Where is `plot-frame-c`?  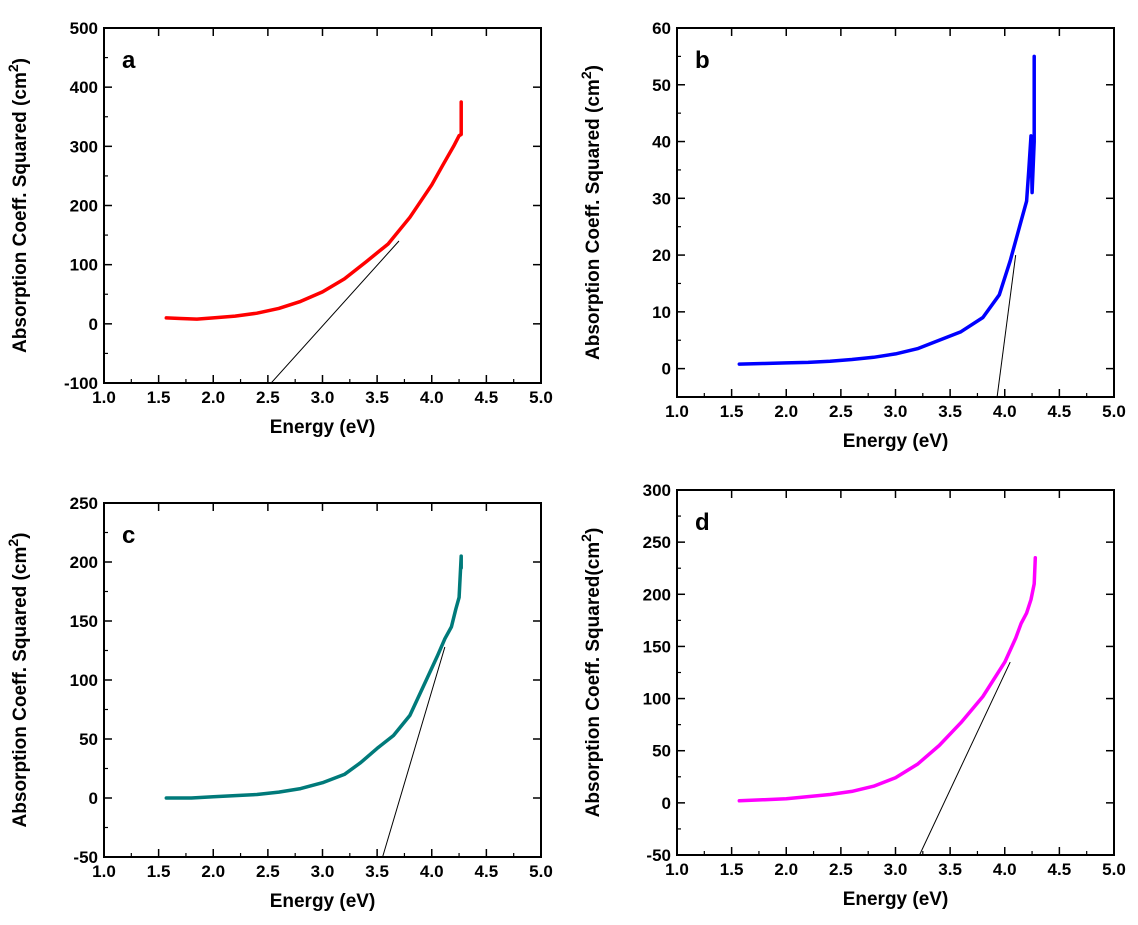 plot-frame-c is located at coordinates (322, 680).